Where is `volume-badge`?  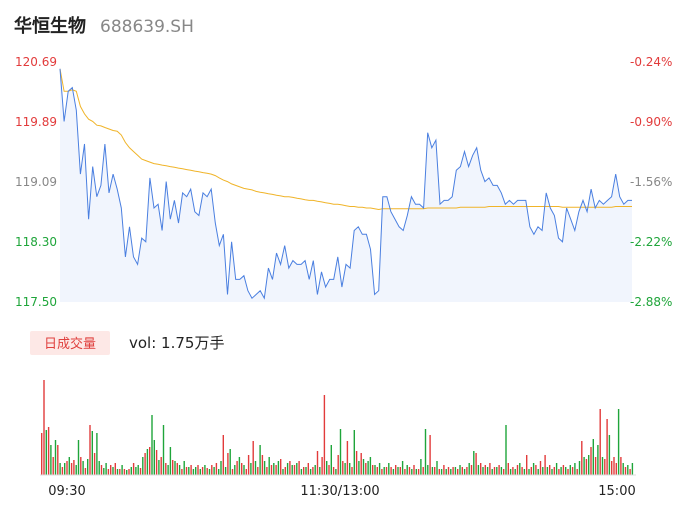
volume-badge is located at coordinates (70, 343).